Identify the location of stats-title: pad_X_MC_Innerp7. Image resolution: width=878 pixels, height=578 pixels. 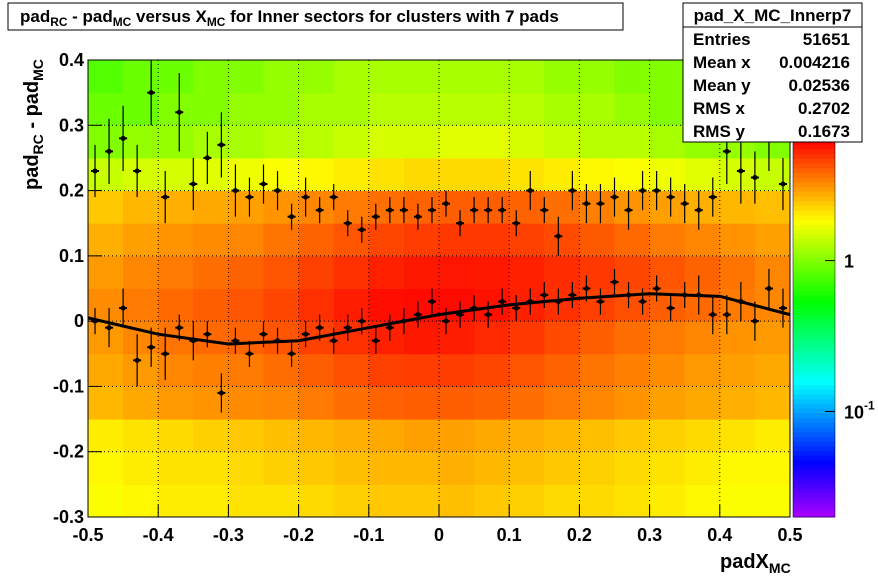
(773, 15).